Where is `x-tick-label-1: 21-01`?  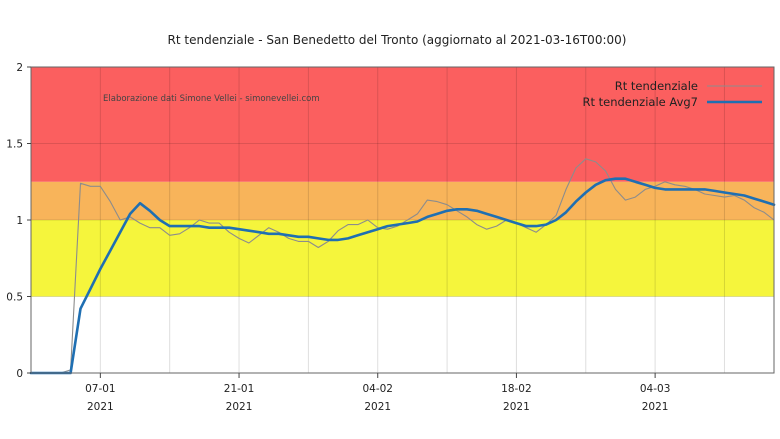 x-tick-label-1: 21-01 is located at coordinates (239, 389).